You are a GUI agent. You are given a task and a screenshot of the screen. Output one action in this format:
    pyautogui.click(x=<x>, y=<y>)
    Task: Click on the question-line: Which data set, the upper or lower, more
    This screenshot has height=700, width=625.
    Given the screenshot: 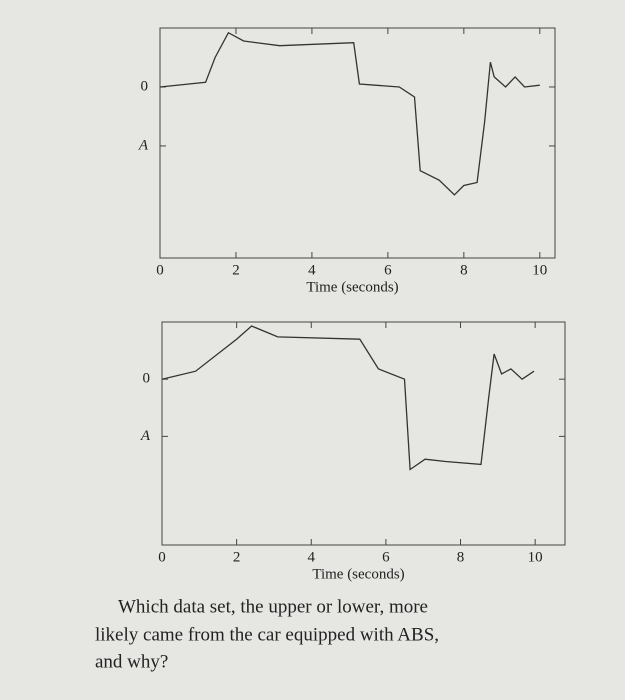 What is the action you would take?
    pyautogui.click(x=273, y=606)
    